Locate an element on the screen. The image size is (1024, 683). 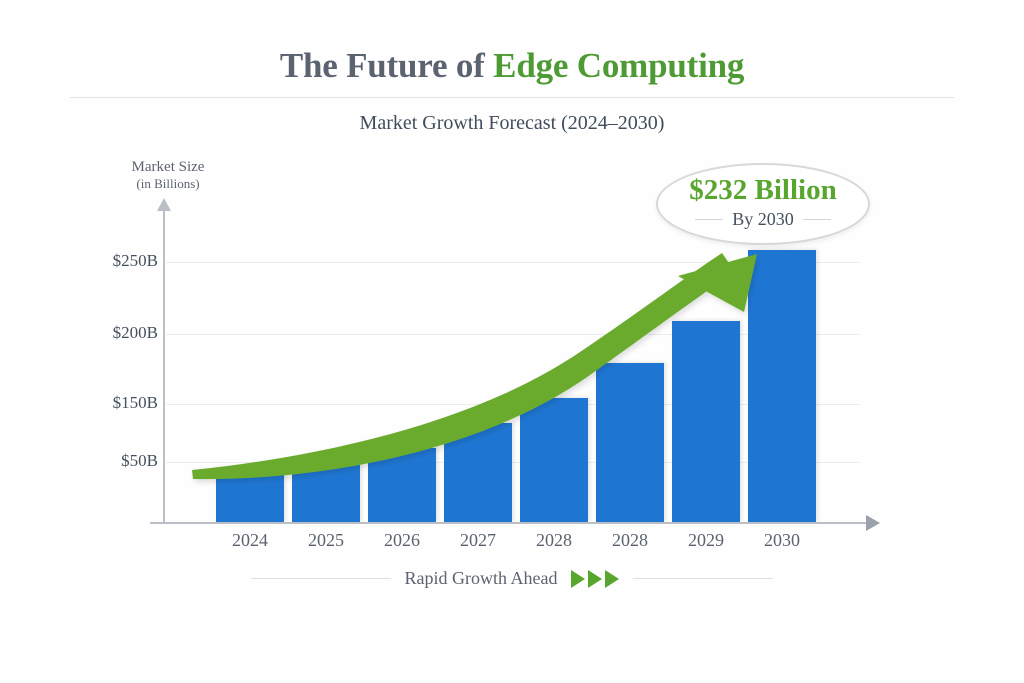
chart-subtitle: Market Growth Forecast (2024–2030) is located at coordinates (512, 123).